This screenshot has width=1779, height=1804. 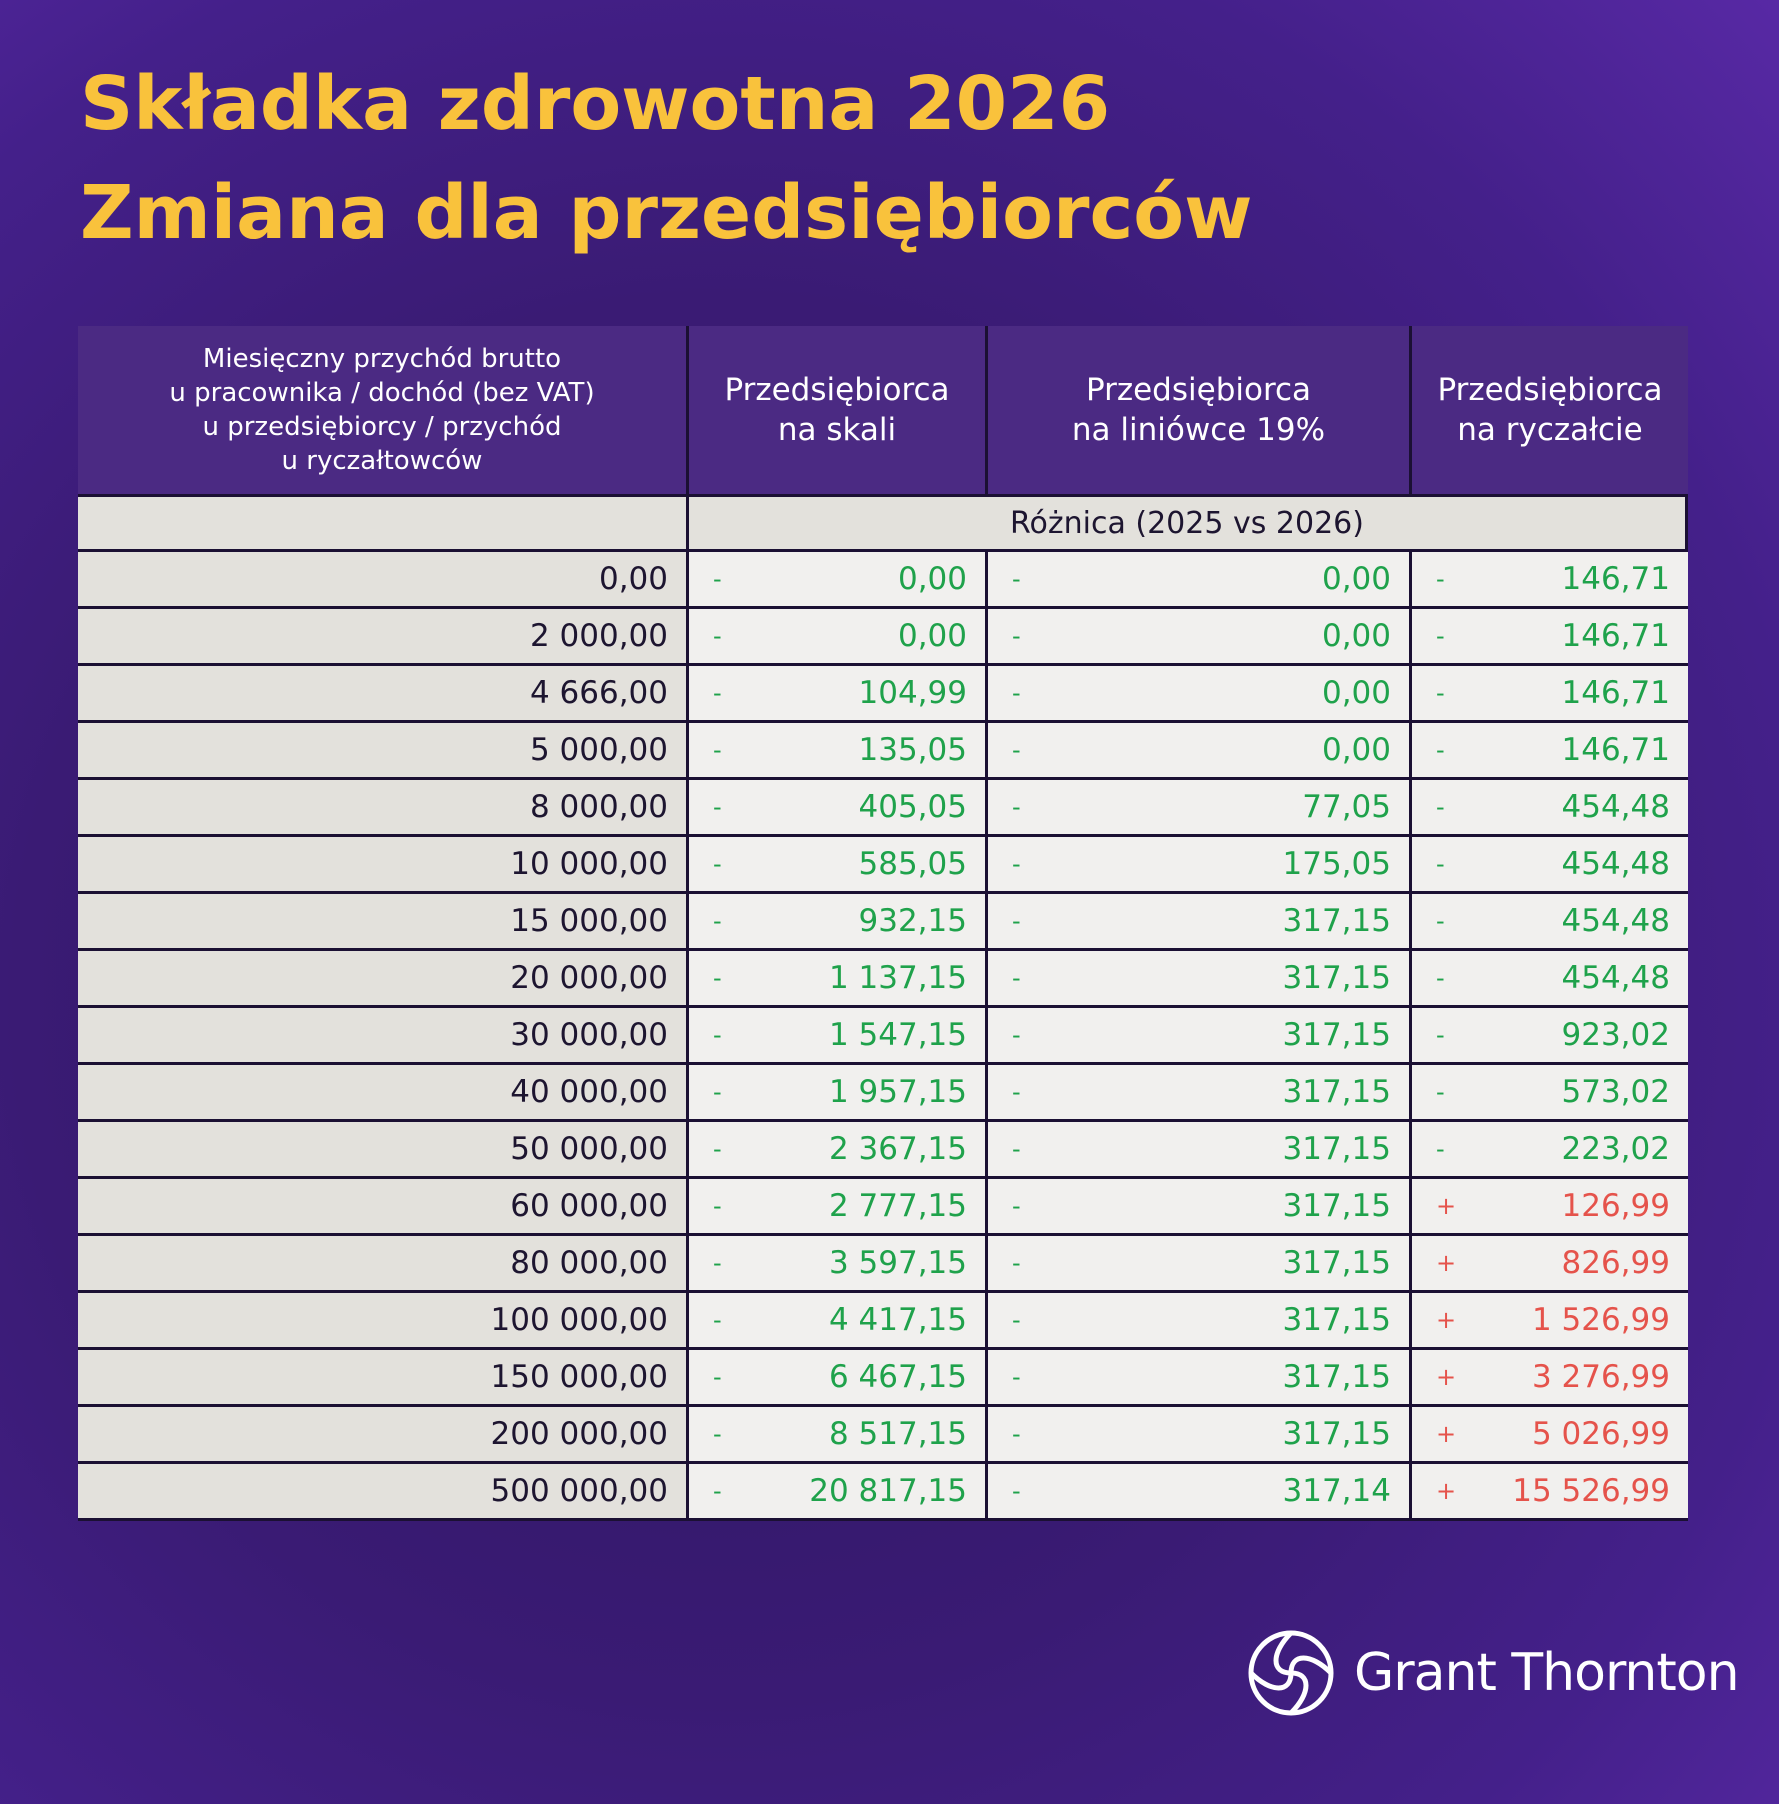 I want to click on diff-value: 1 526,99, so click(x=1600, y=1320).